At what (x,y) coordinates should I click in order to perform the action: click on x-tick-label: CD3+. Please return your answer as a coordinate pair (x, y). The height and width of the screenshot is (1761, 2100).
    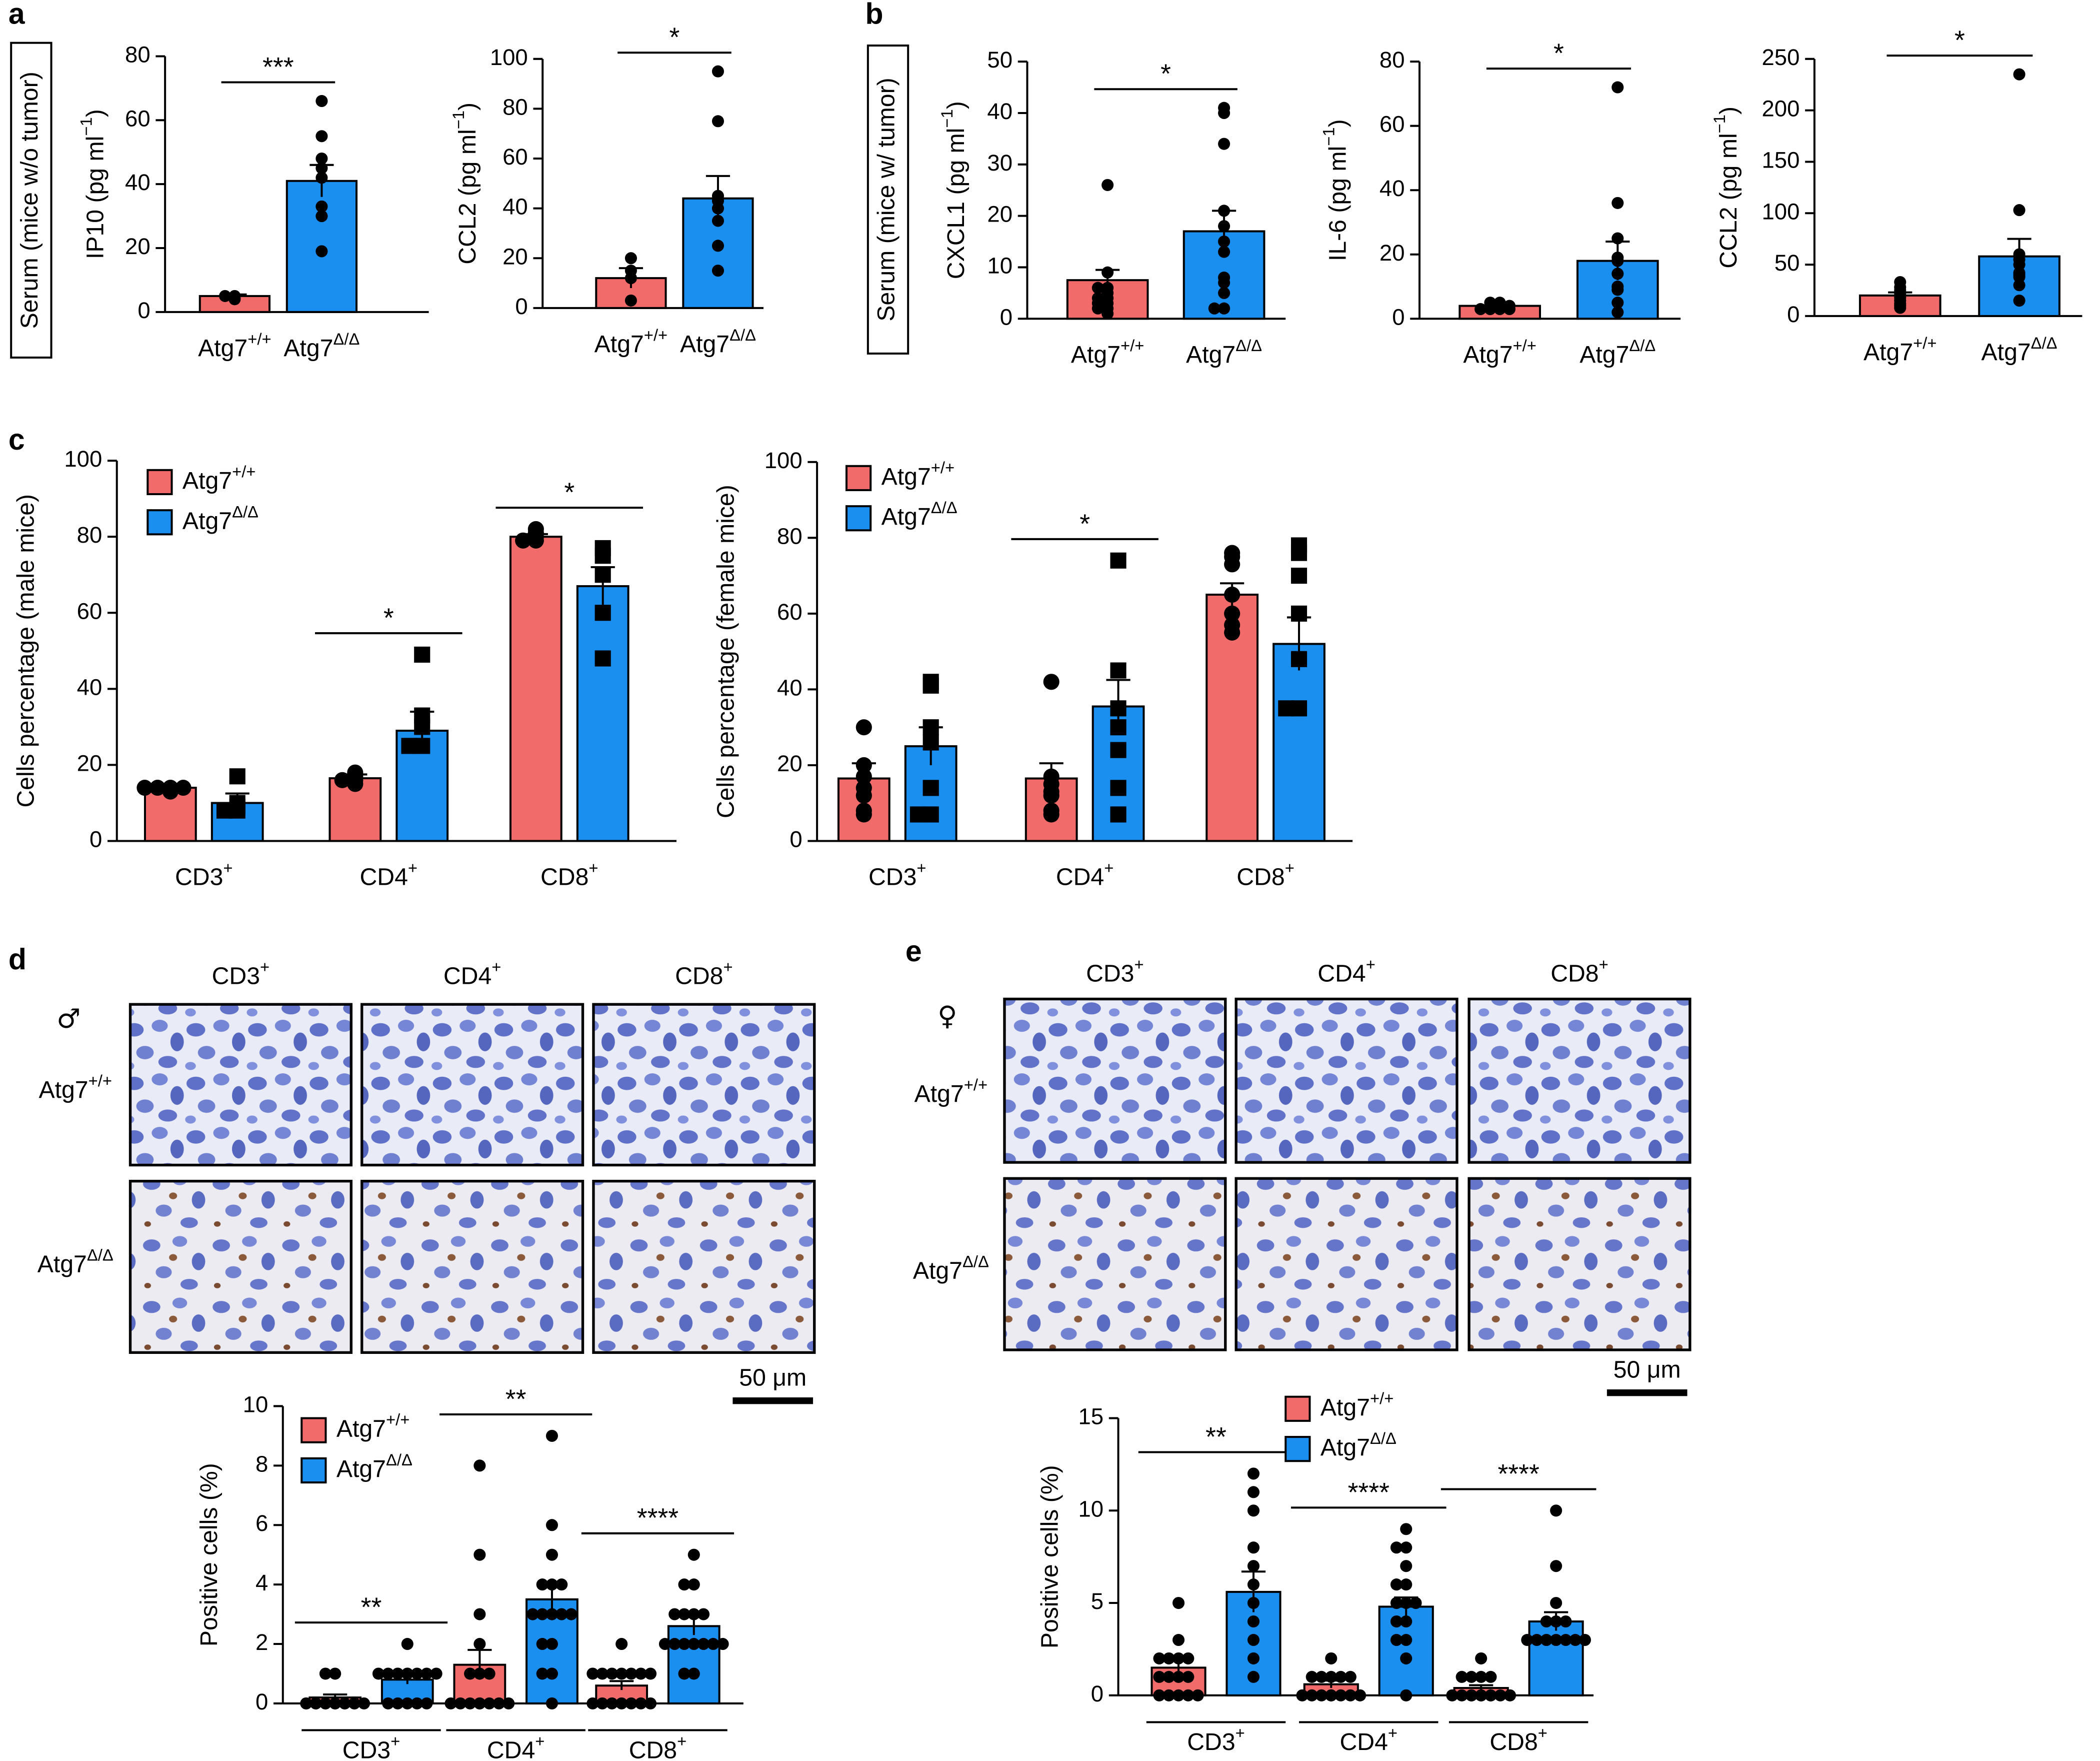
    Looking at the image, I should click on (897, 875).